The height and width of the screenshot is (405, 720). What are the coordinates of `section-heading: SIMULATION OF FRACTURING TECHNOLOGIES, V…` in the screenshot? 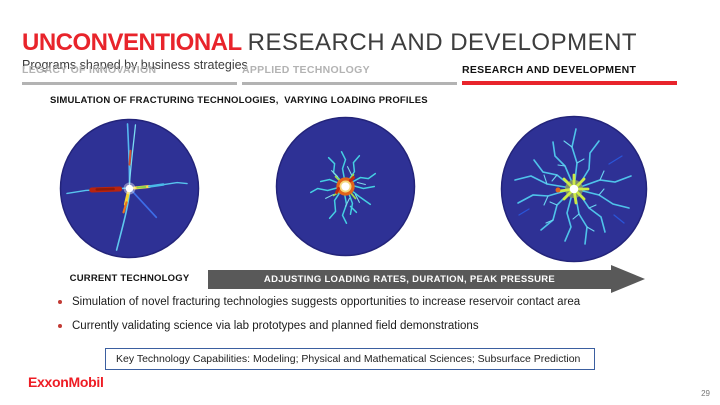 It's located at (239, 100).